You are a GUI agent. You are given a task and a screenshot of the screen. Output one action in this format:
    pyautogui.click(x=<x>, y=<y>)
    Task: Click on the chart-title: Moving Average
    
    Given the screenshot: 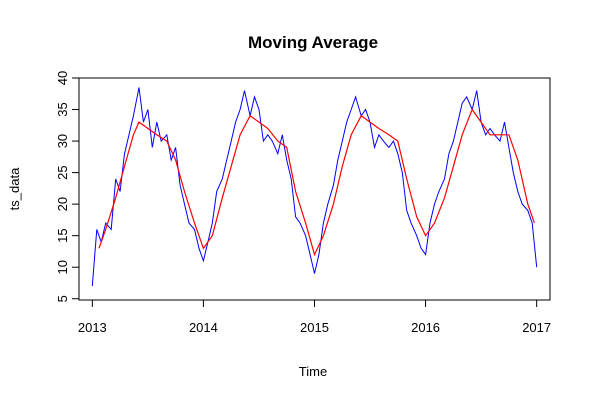 What is the action you would take?
    pyautogui.click(x=313, y=42)
    